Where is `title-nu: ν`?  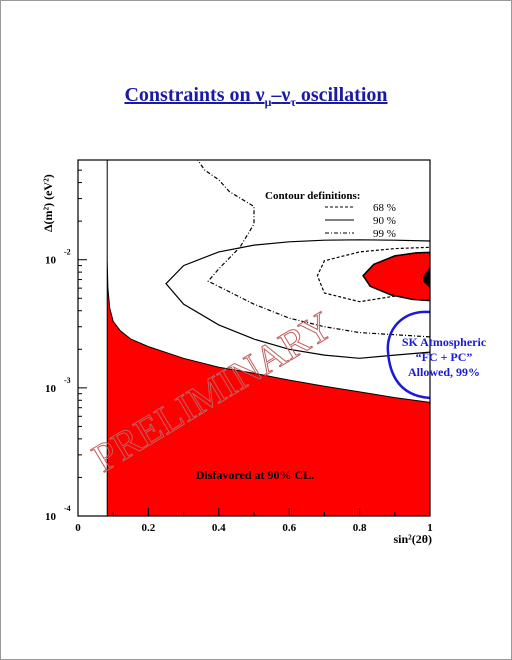 title-nu: ν is located at coordinates (260, 95).